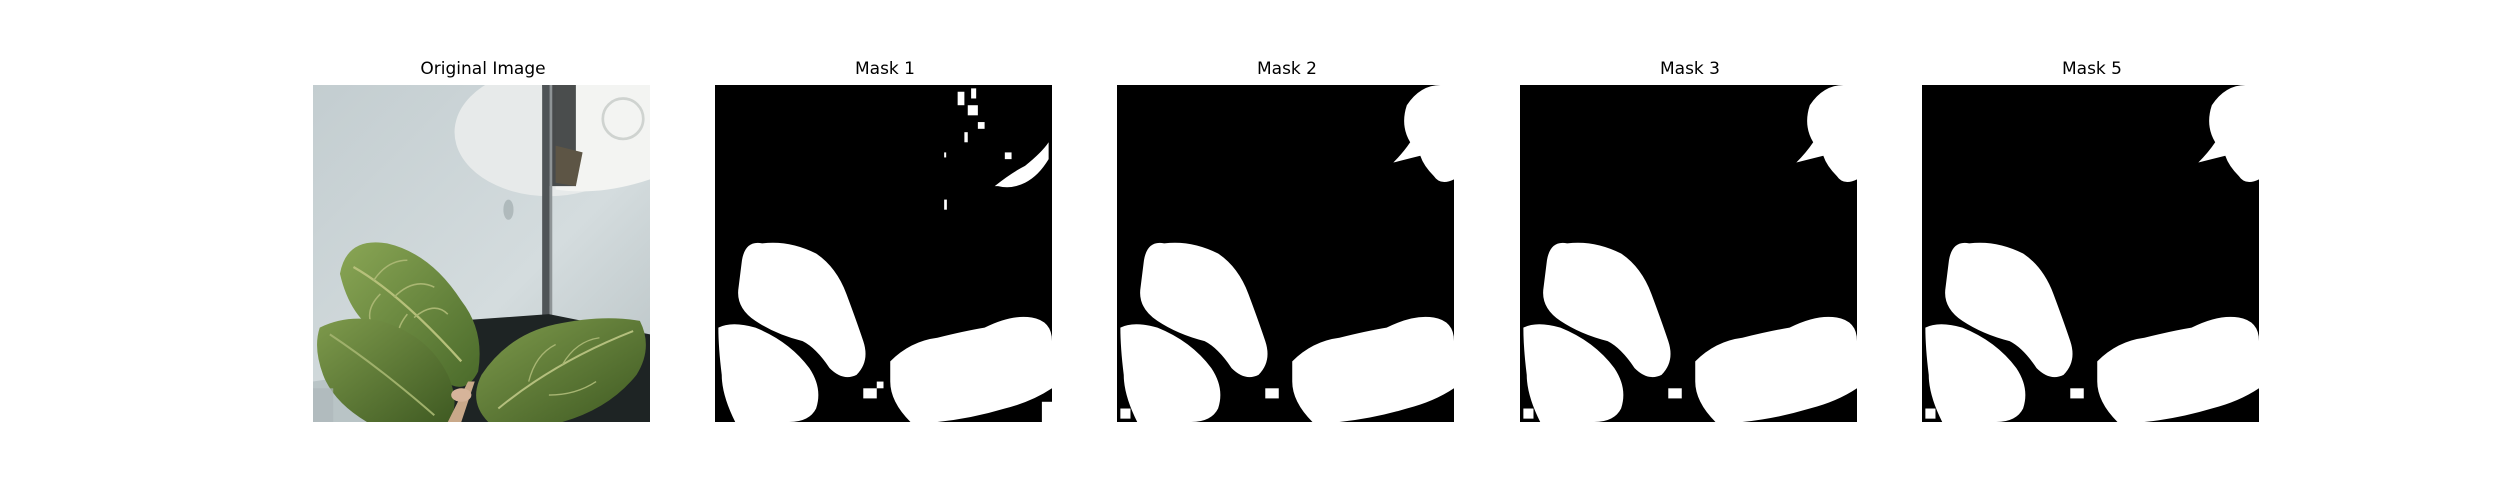  Describe the element at coordinates (546, 211) in the screenshot. I see `pole` at that location.